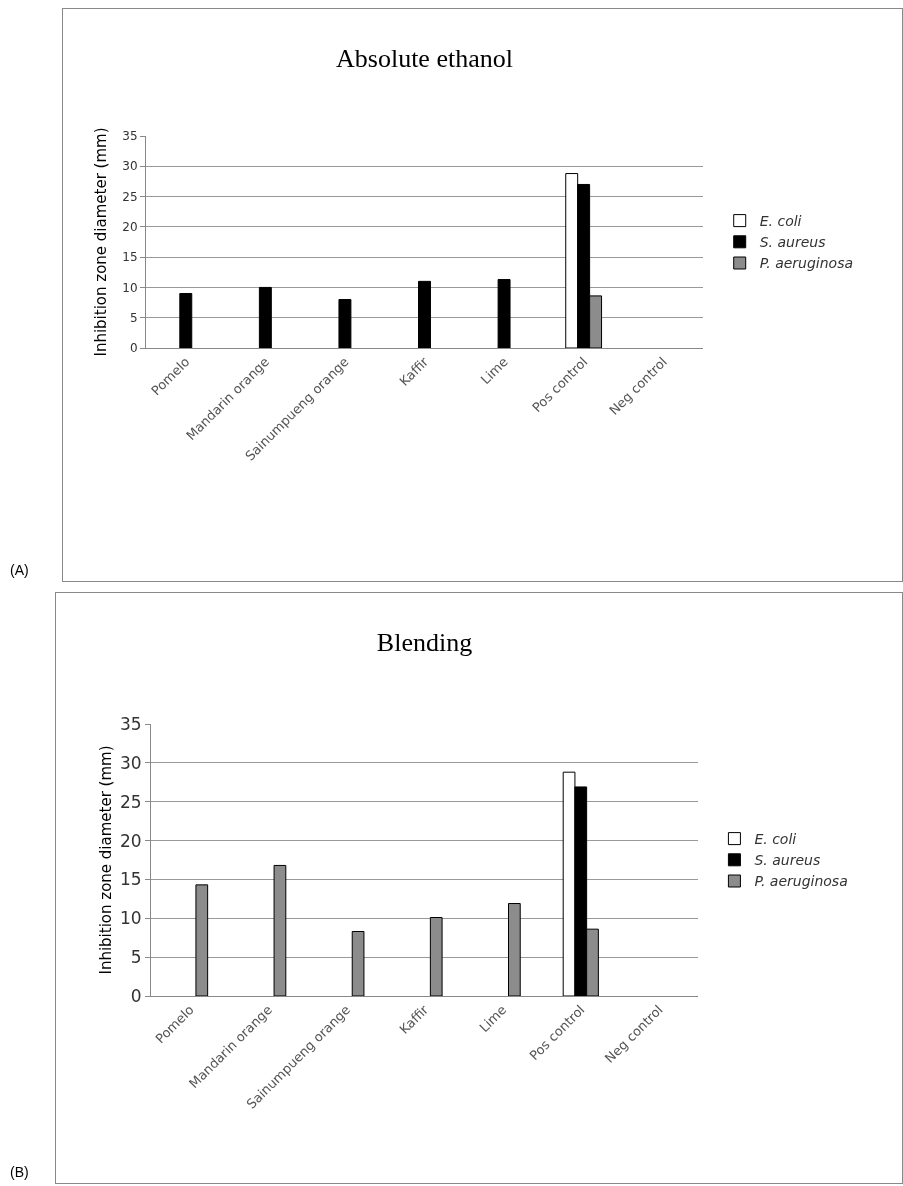 This screenshot has height=1186, width=903. What do you see at coordinates (19, 1172) in the screenshot?
I see `text: (B)` at bounding box center [19, 1172].